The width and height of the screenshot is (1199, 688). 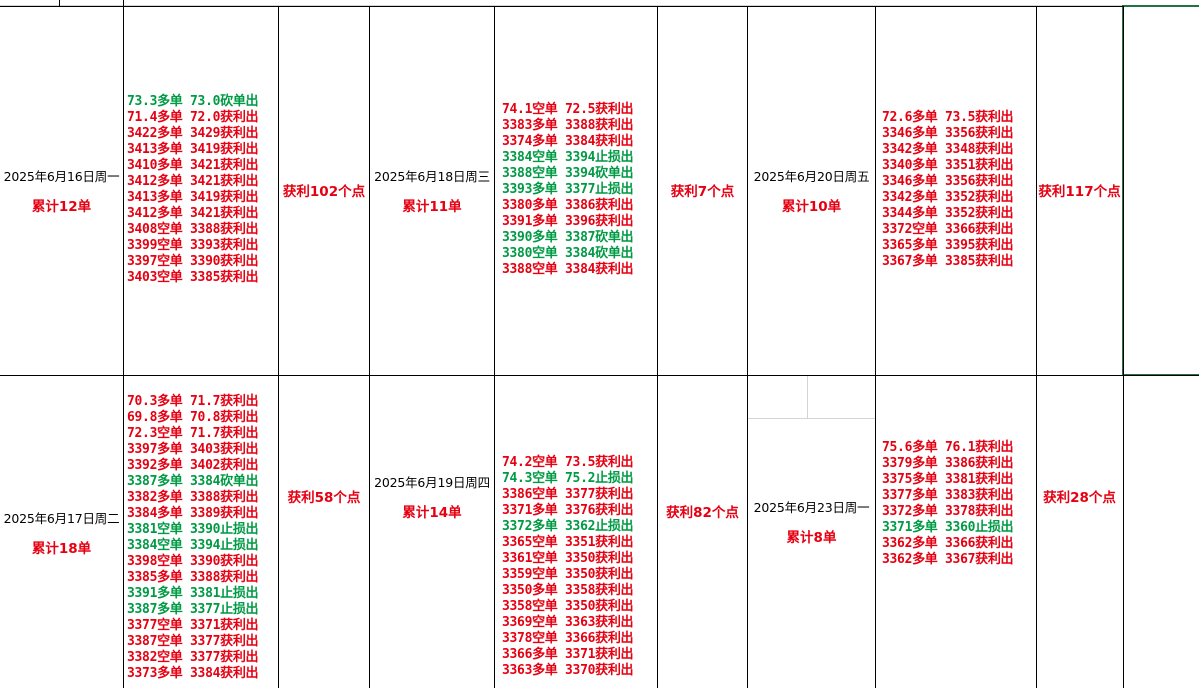 What do you see at coordinates (568, 606) in the screenshot?
I see `trade-entry: 3358空单 3350获利出` at bounding box center [568, 606].